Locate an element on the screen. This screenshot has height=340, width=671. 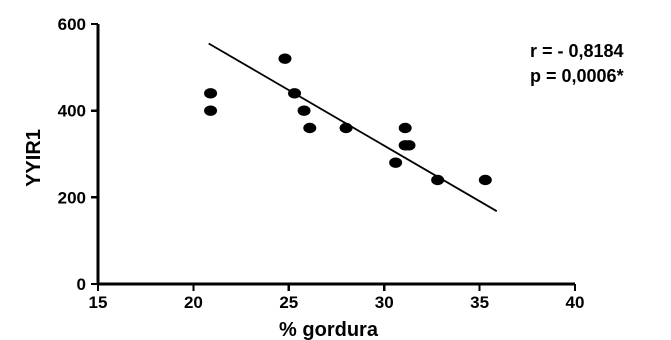
y-tick-label: 400 is located at coordinates (72, 111).